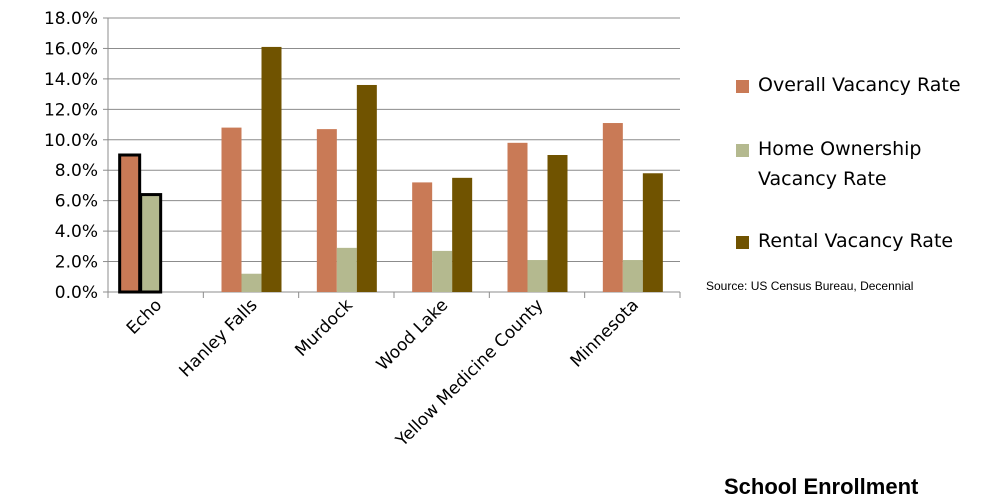  I want to click on section-heading: School Enrollment, so click(821, 486).